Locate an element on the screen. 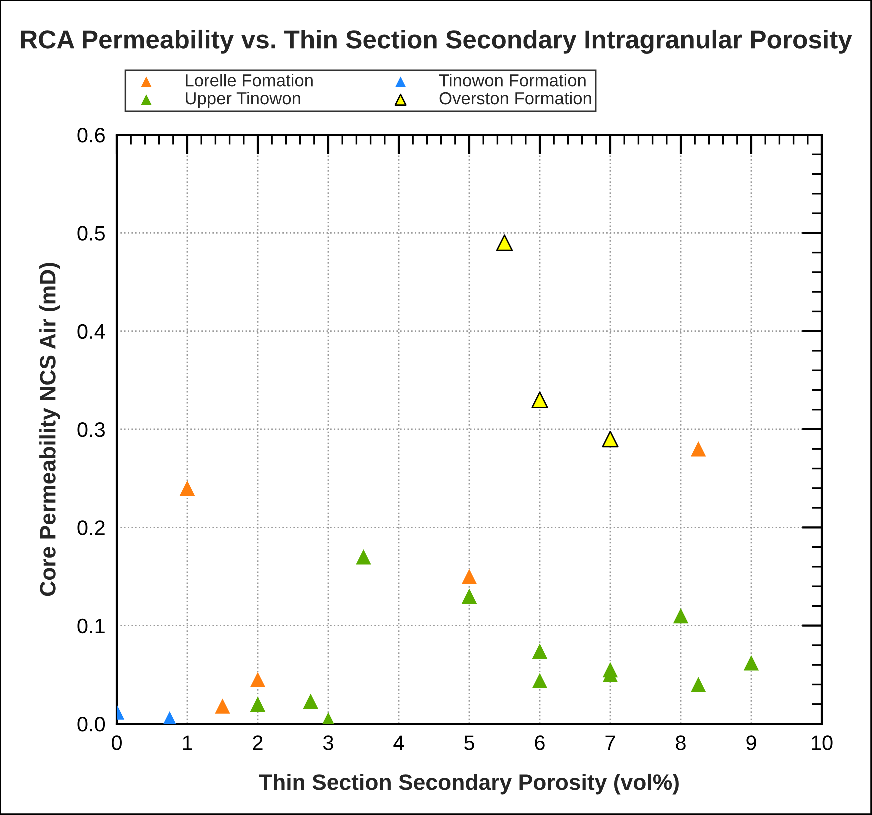 The image size is (872, 815). x-tick-label: 10 is located at coordinates (822, 743).